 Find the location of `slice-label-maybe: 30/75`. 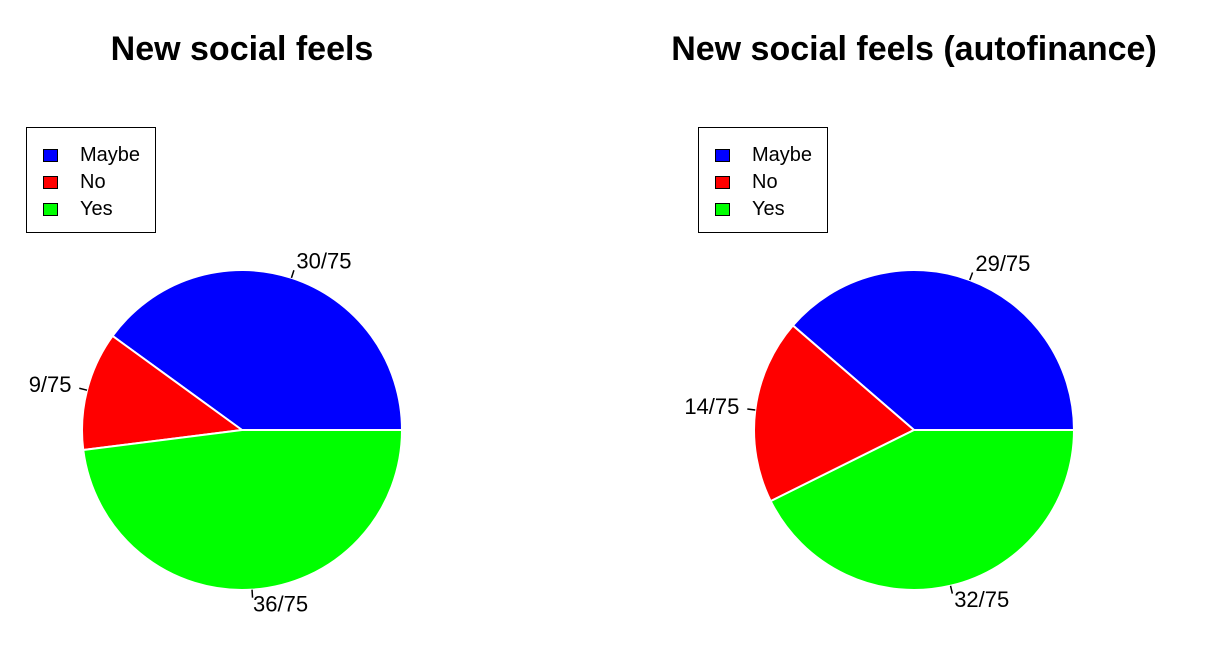

slice-label-maybe: 30/75 is located at coordinates (323, 260).